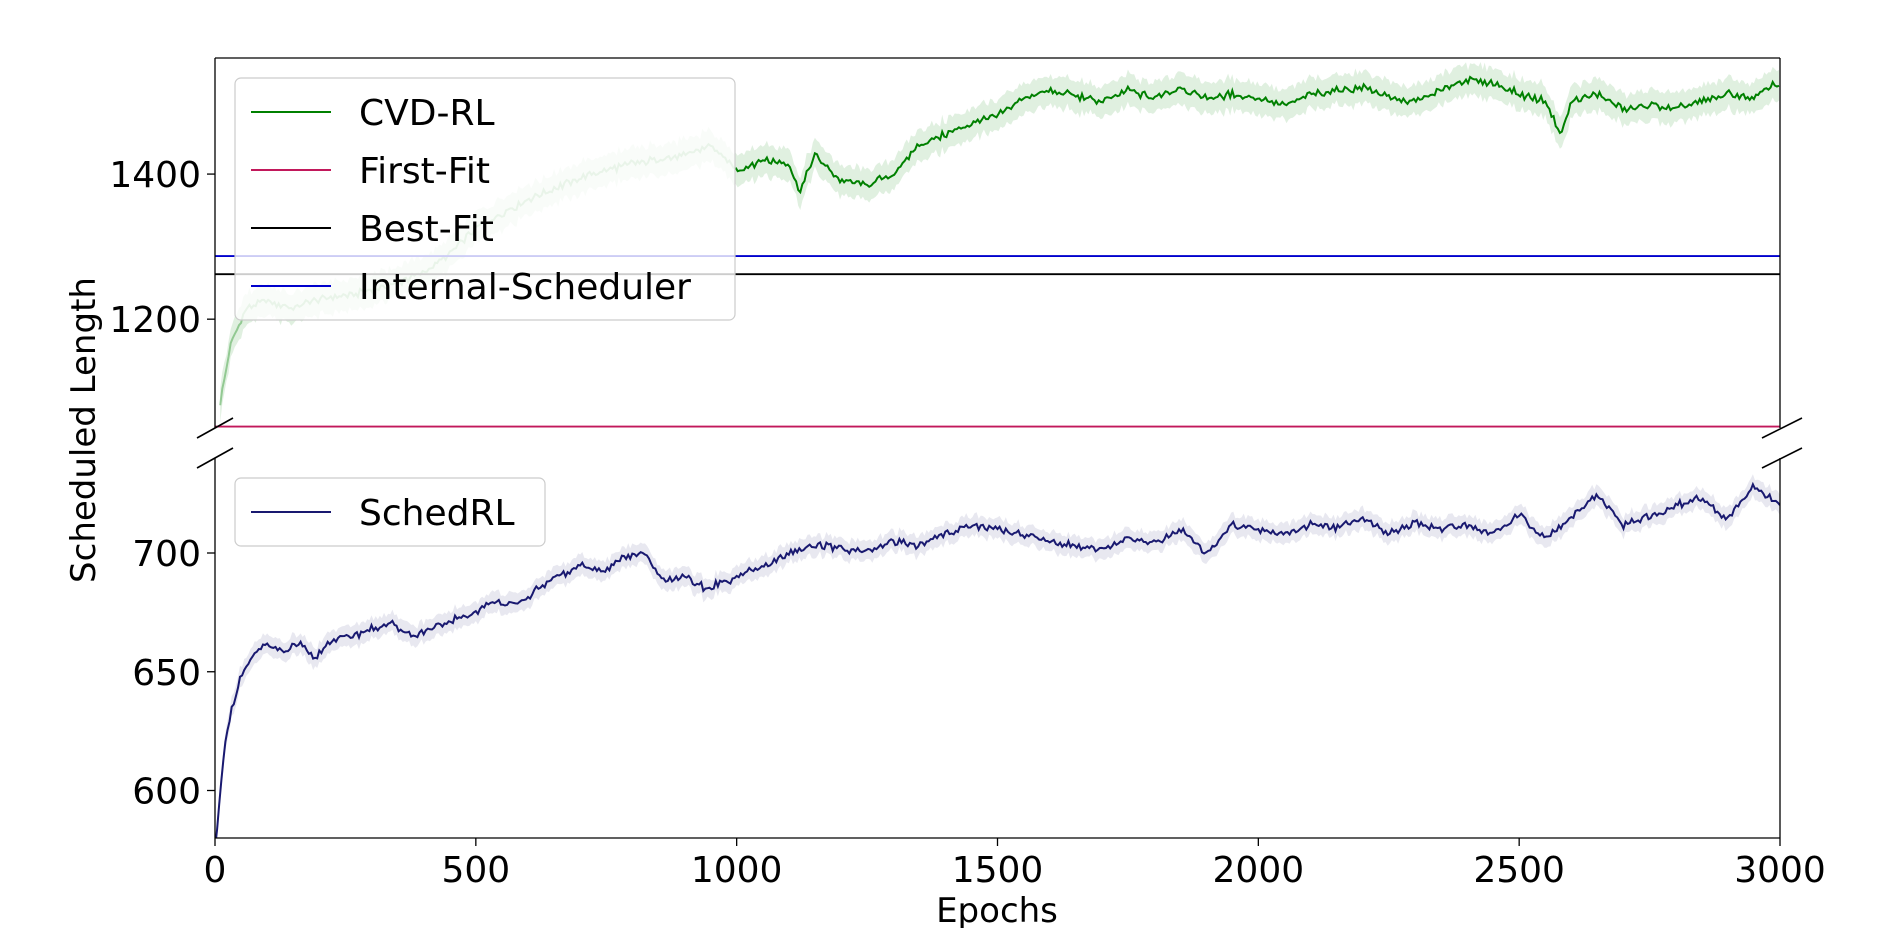 The image size is (1890, 928). I want to click on y-tick-label: 1400, so click(155, 175).